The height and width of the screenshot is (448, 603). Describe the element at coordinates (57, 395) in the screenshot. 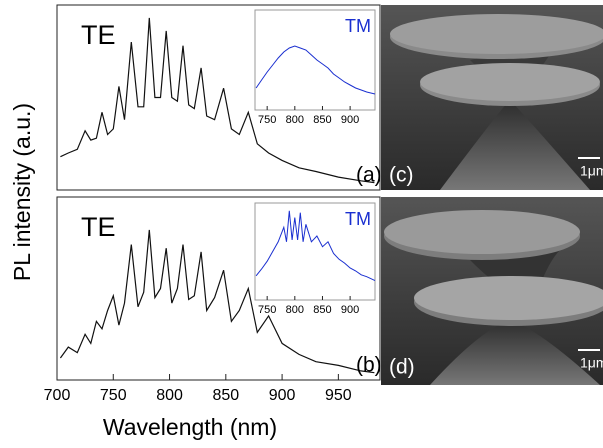

I see `x-tick-label: 700` at that location.